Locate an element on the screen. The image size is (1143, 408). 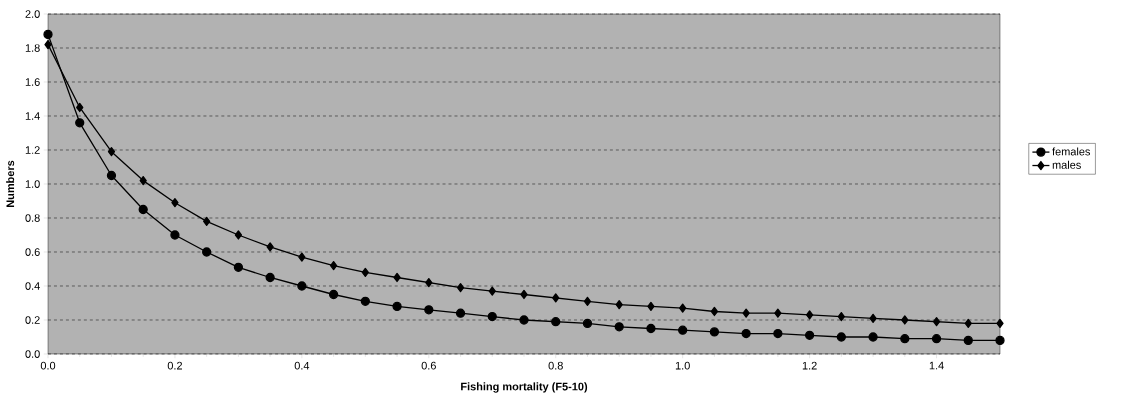
y-tick-label: 0.8 is located at coordinates (32, 218).